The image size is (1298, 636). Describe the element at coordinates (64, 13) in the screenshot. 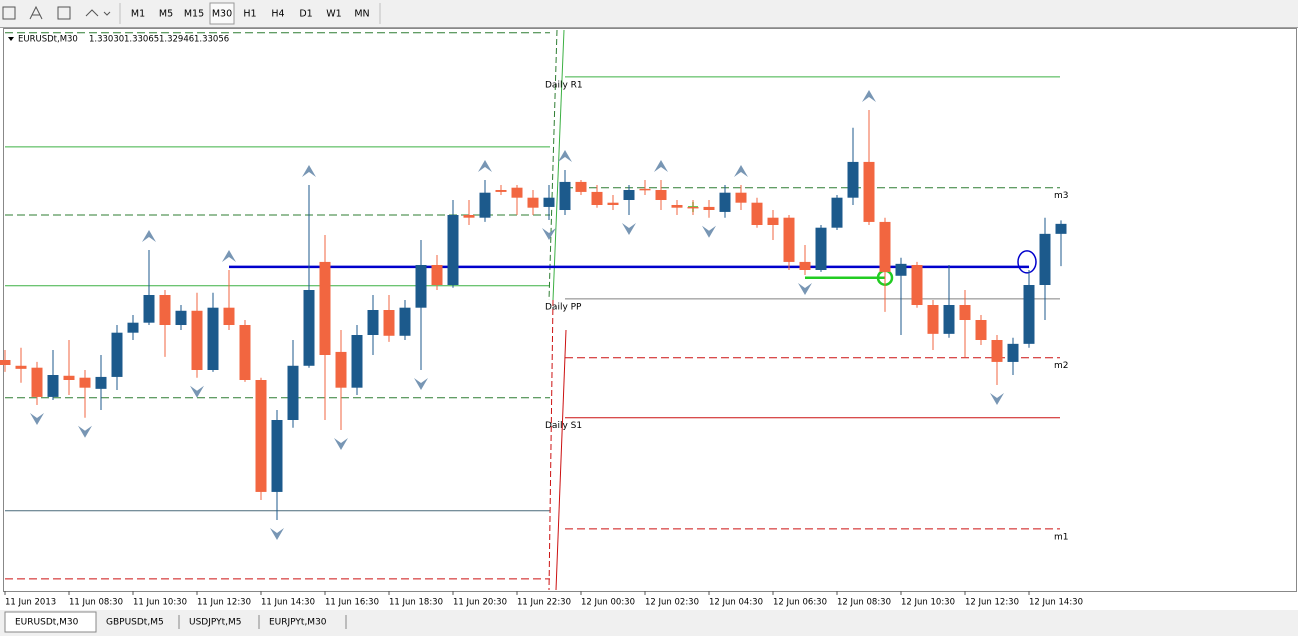

I see `label-tool` at that location.